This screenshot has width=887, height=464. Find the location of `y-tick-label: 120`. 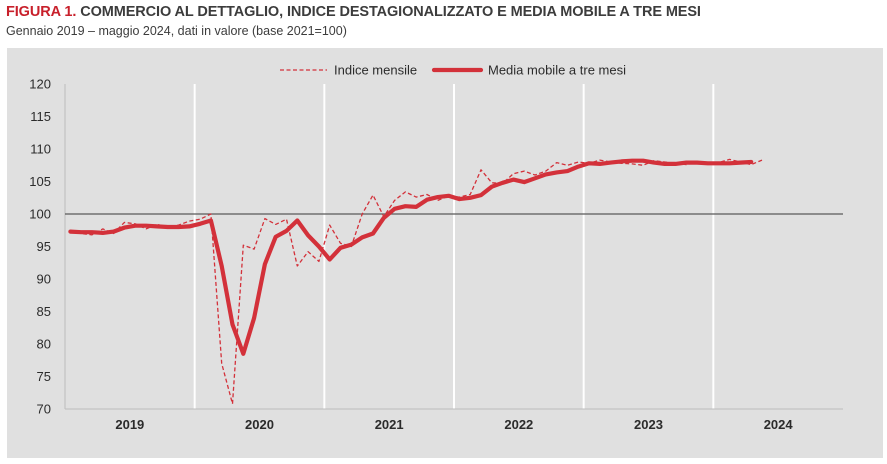

y-tick-label: 120 is located at coordinates (40, 84).